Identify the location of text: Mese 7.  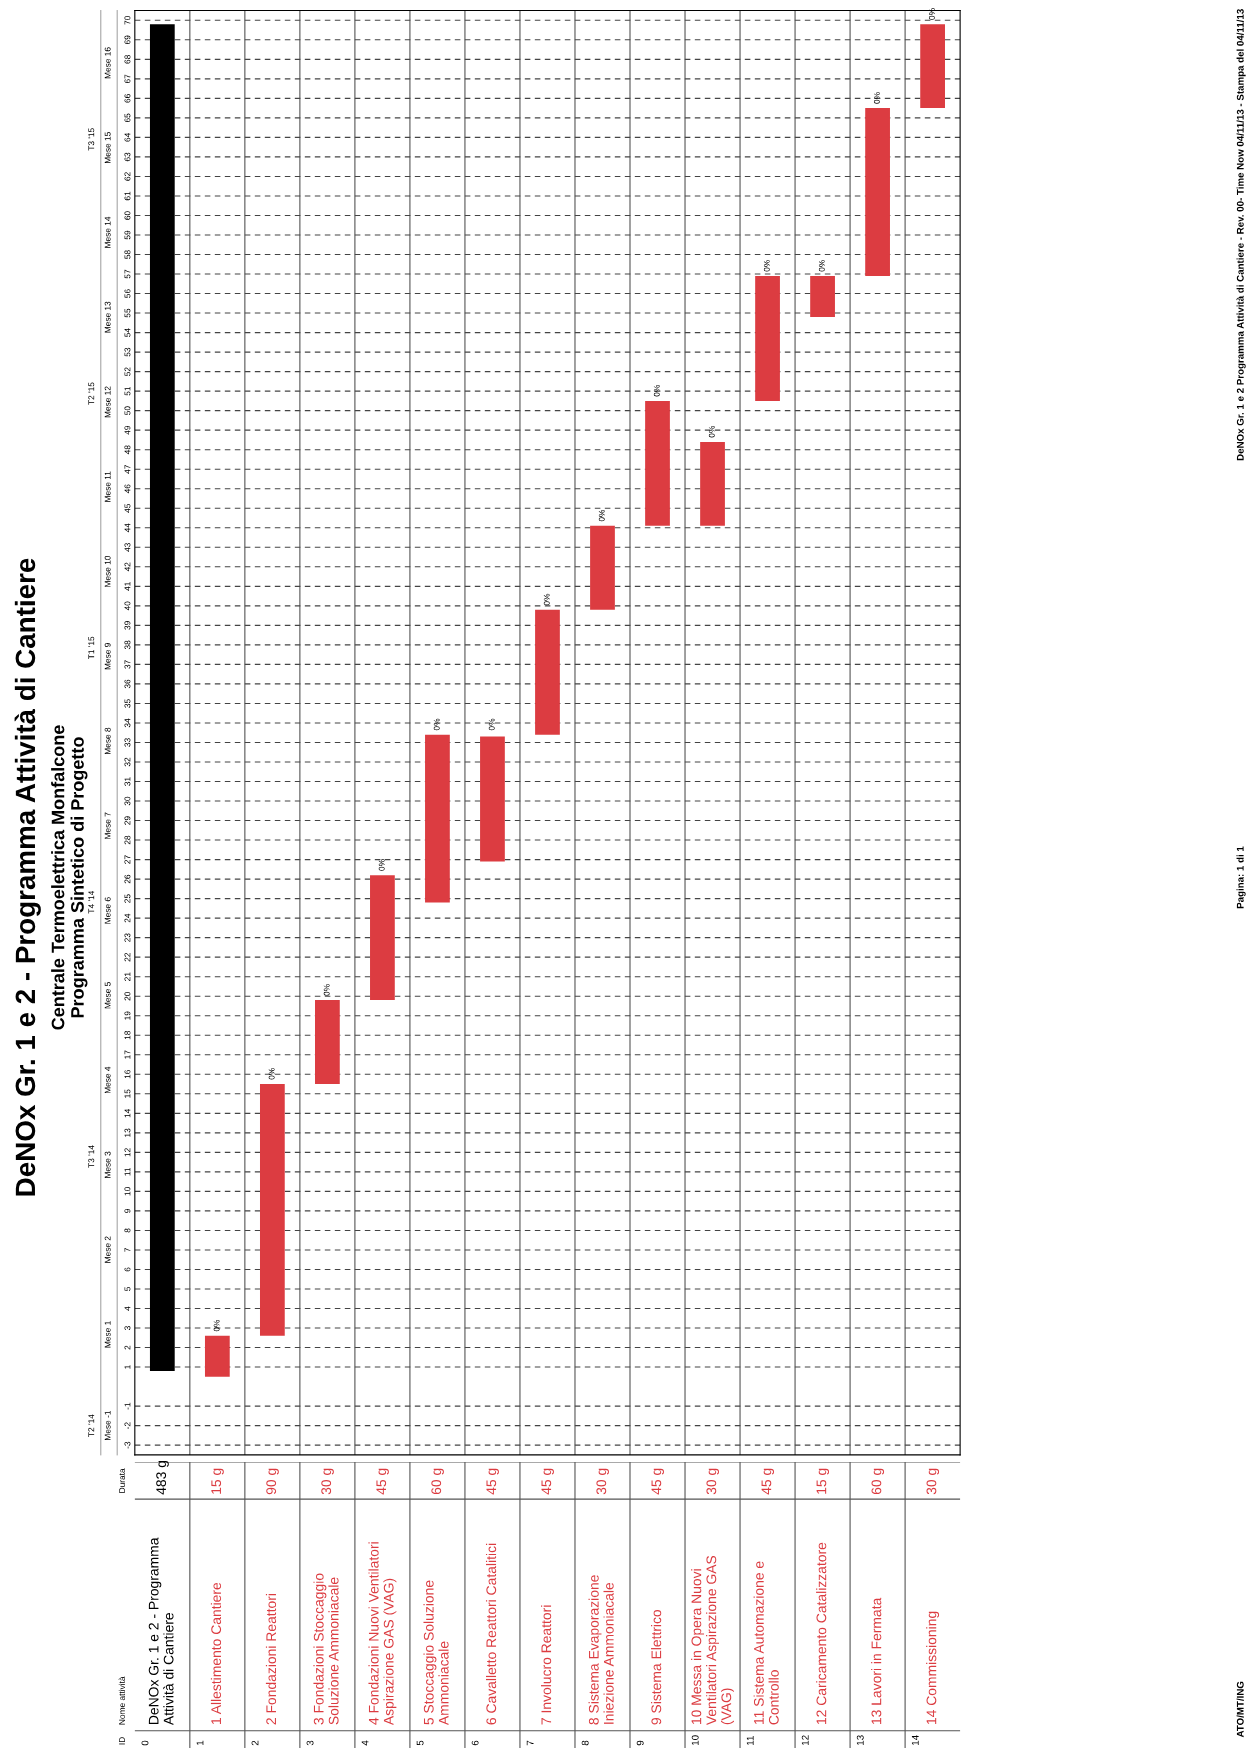
(107, 825).